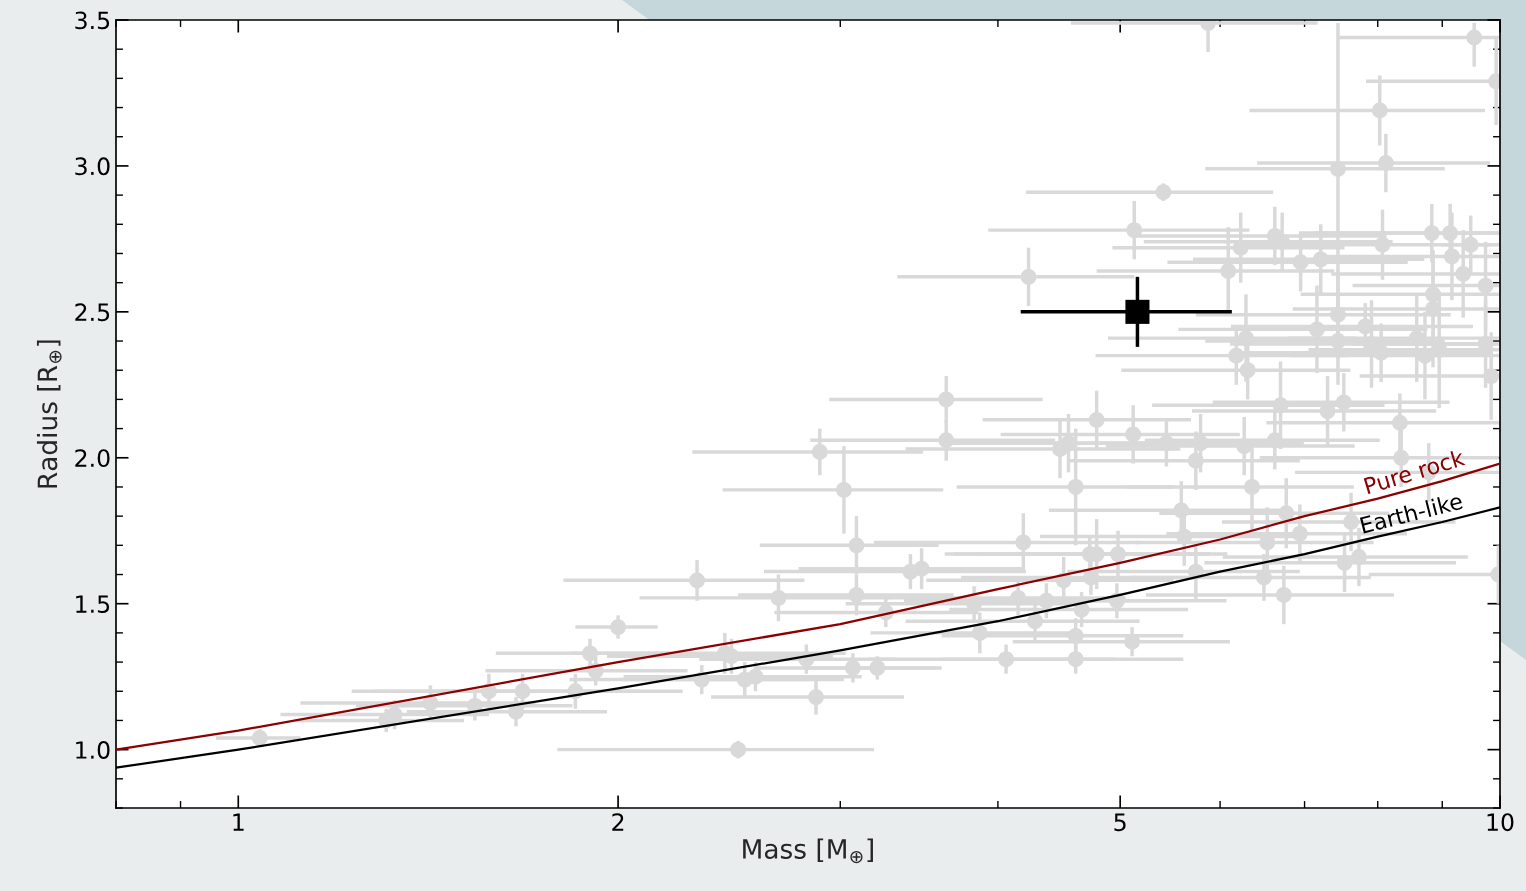  I want to click on y-tick-label: 2.5, so click(92, 312).